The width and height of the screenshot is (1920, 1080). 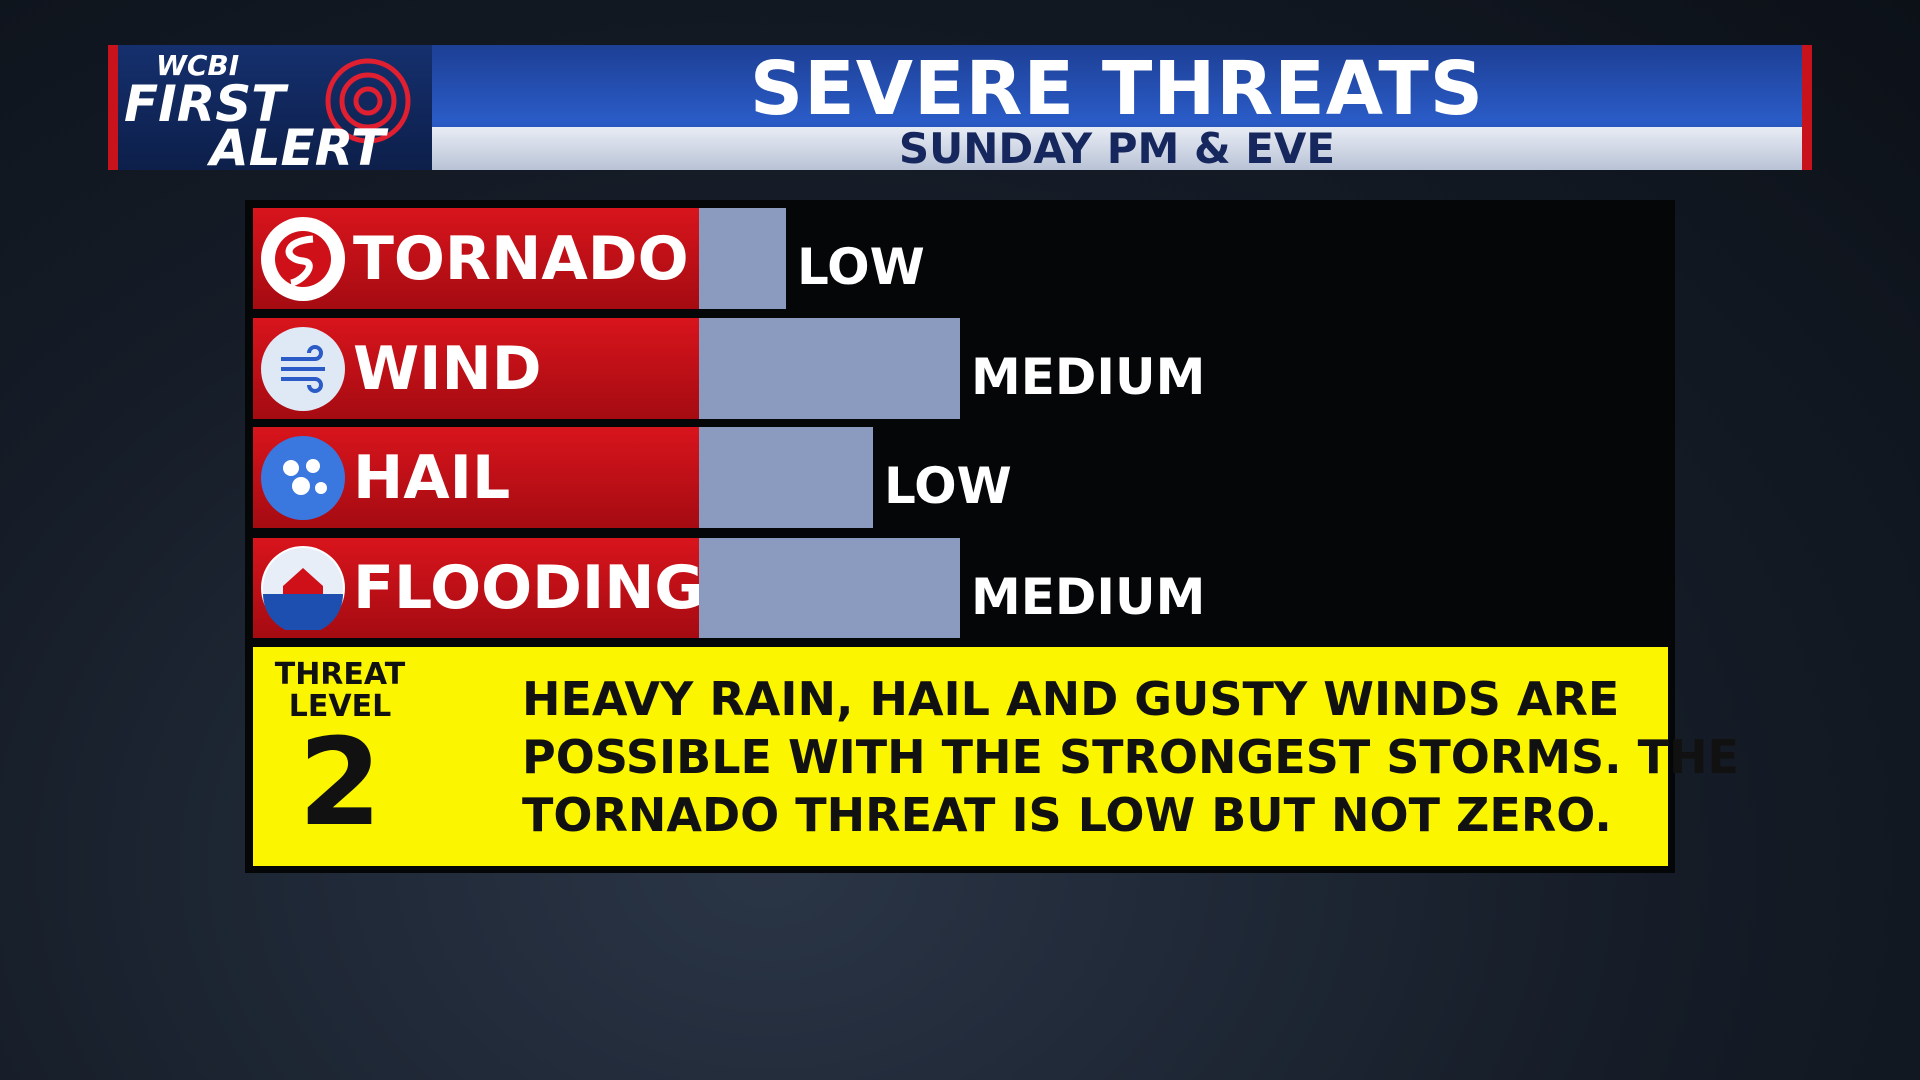 I want to click on subtitle-band, so click(x=1117, y=148).